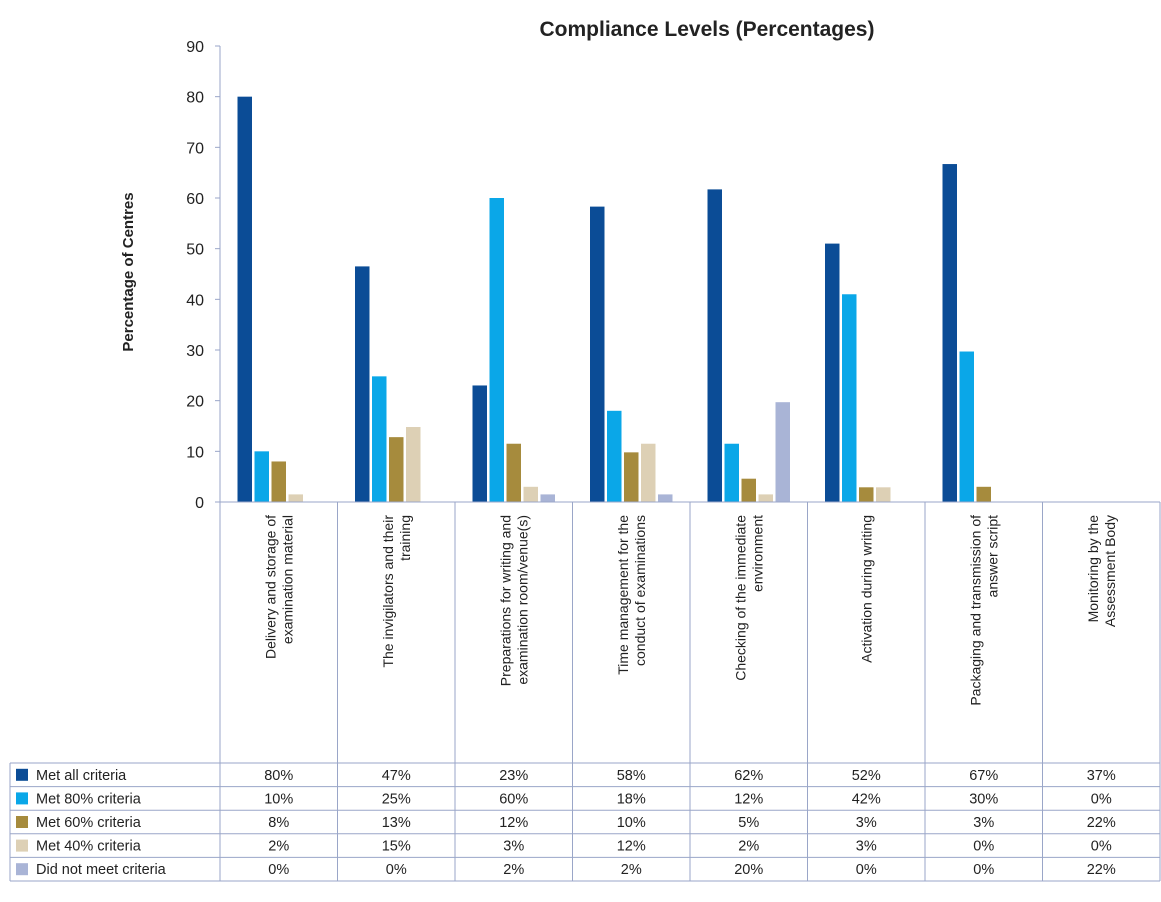  Describe the element at coordinates (195, 300) in the screenshot. I see `y-tick-label: 40` at that location.